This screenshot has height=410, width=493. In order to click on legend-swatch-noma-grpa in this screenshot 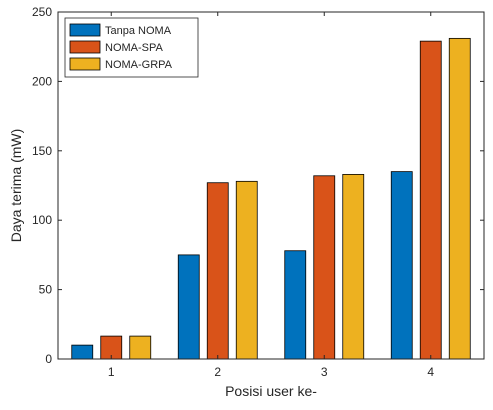, I will do `click(85, 64)`.